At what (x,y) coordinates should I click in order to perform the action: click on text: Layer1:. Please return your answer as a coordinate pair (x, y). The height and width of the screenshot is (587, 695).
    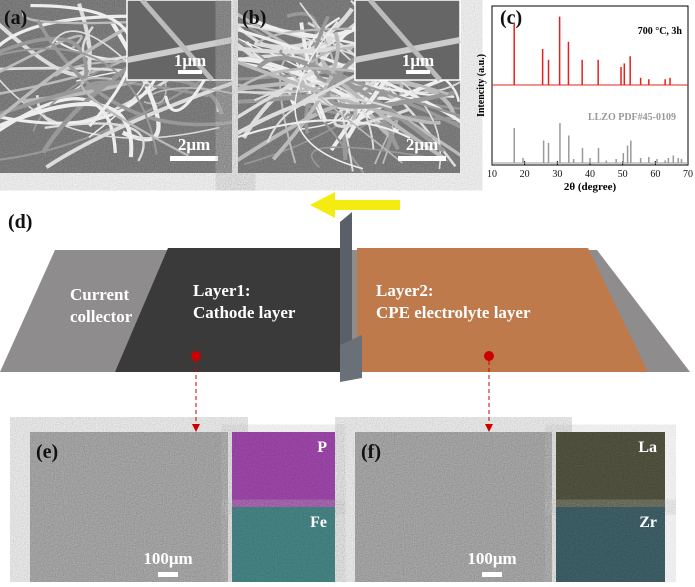
    Looking at the image, I should click on (222, 290).